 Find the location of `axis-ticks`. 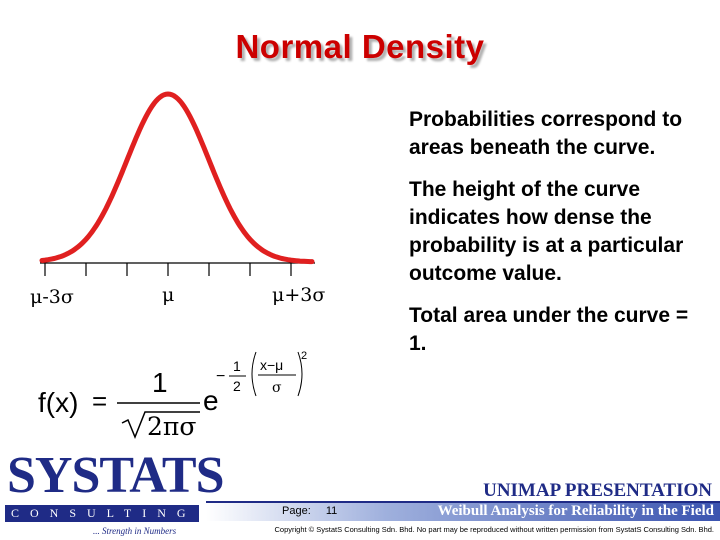

axis-ticks is located at coordinates (168, 269).